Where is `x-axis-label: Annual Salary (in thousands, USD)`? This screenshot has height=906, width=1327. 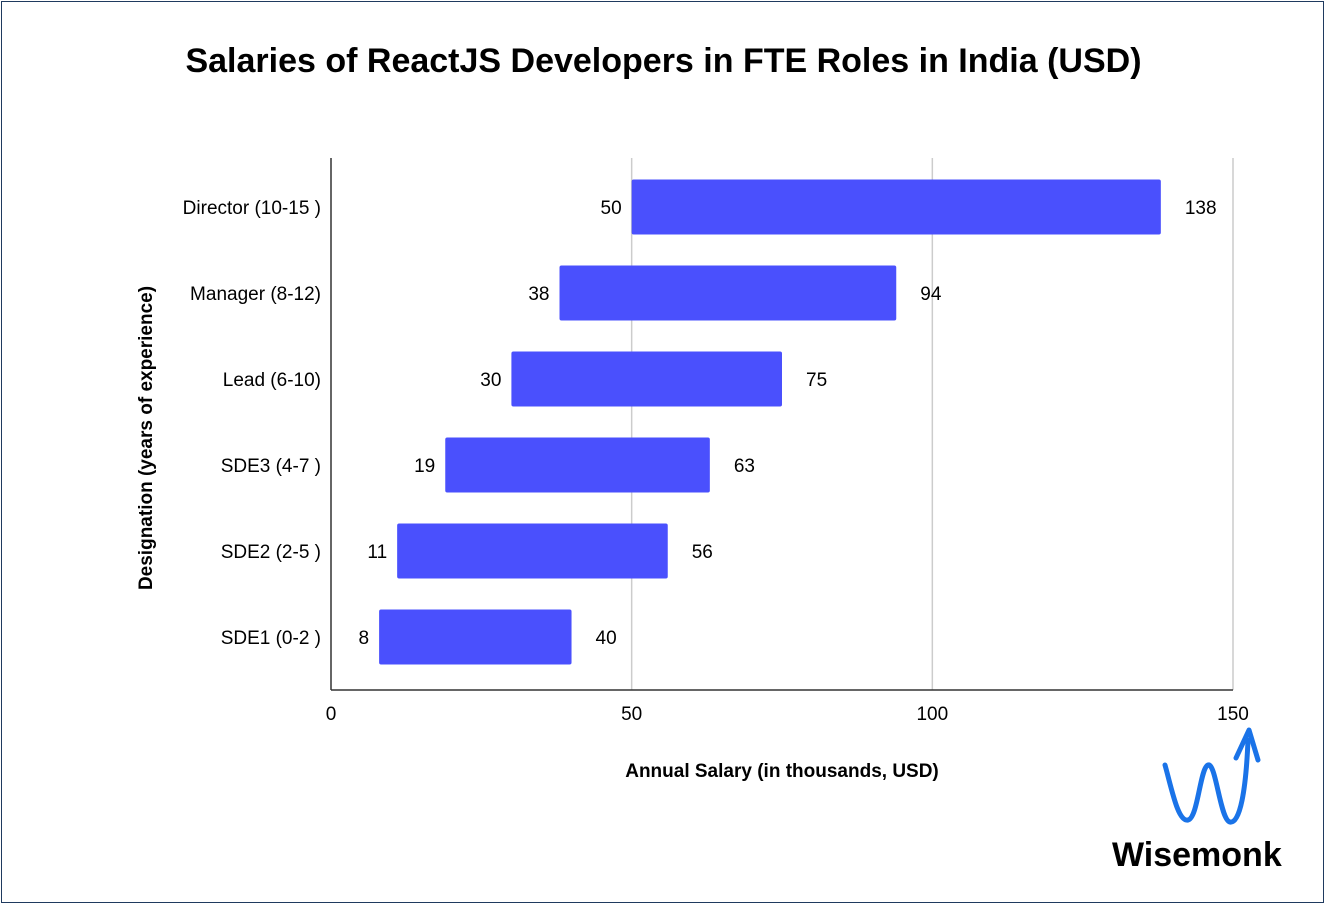
x-axis-label: Annual Salary (in thousands, USD) is located at coordinates (782, 771).